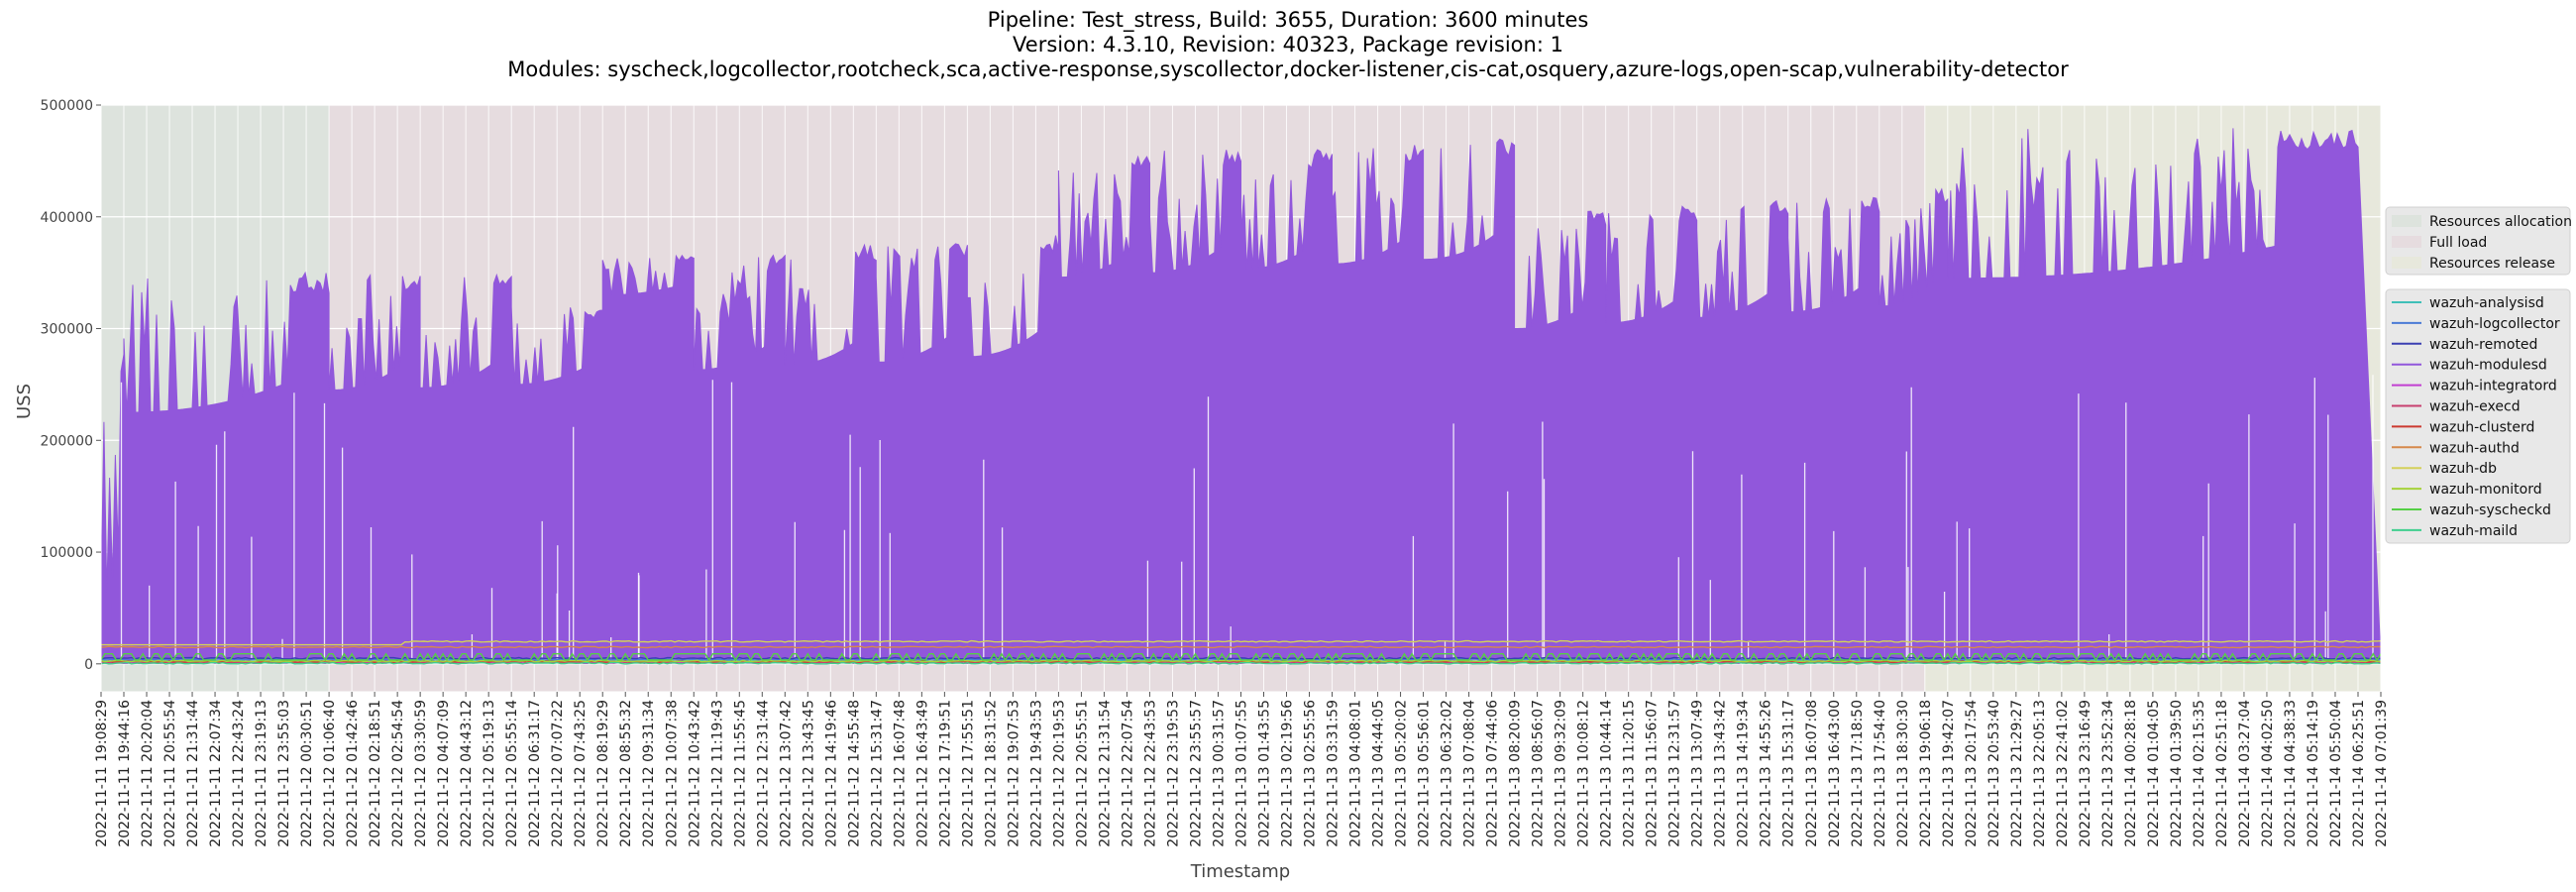 This screenshot has height=892, width=2576. I want to click on x-tick-label: 2022-11-13 11:56:07, so click(1653, 773).